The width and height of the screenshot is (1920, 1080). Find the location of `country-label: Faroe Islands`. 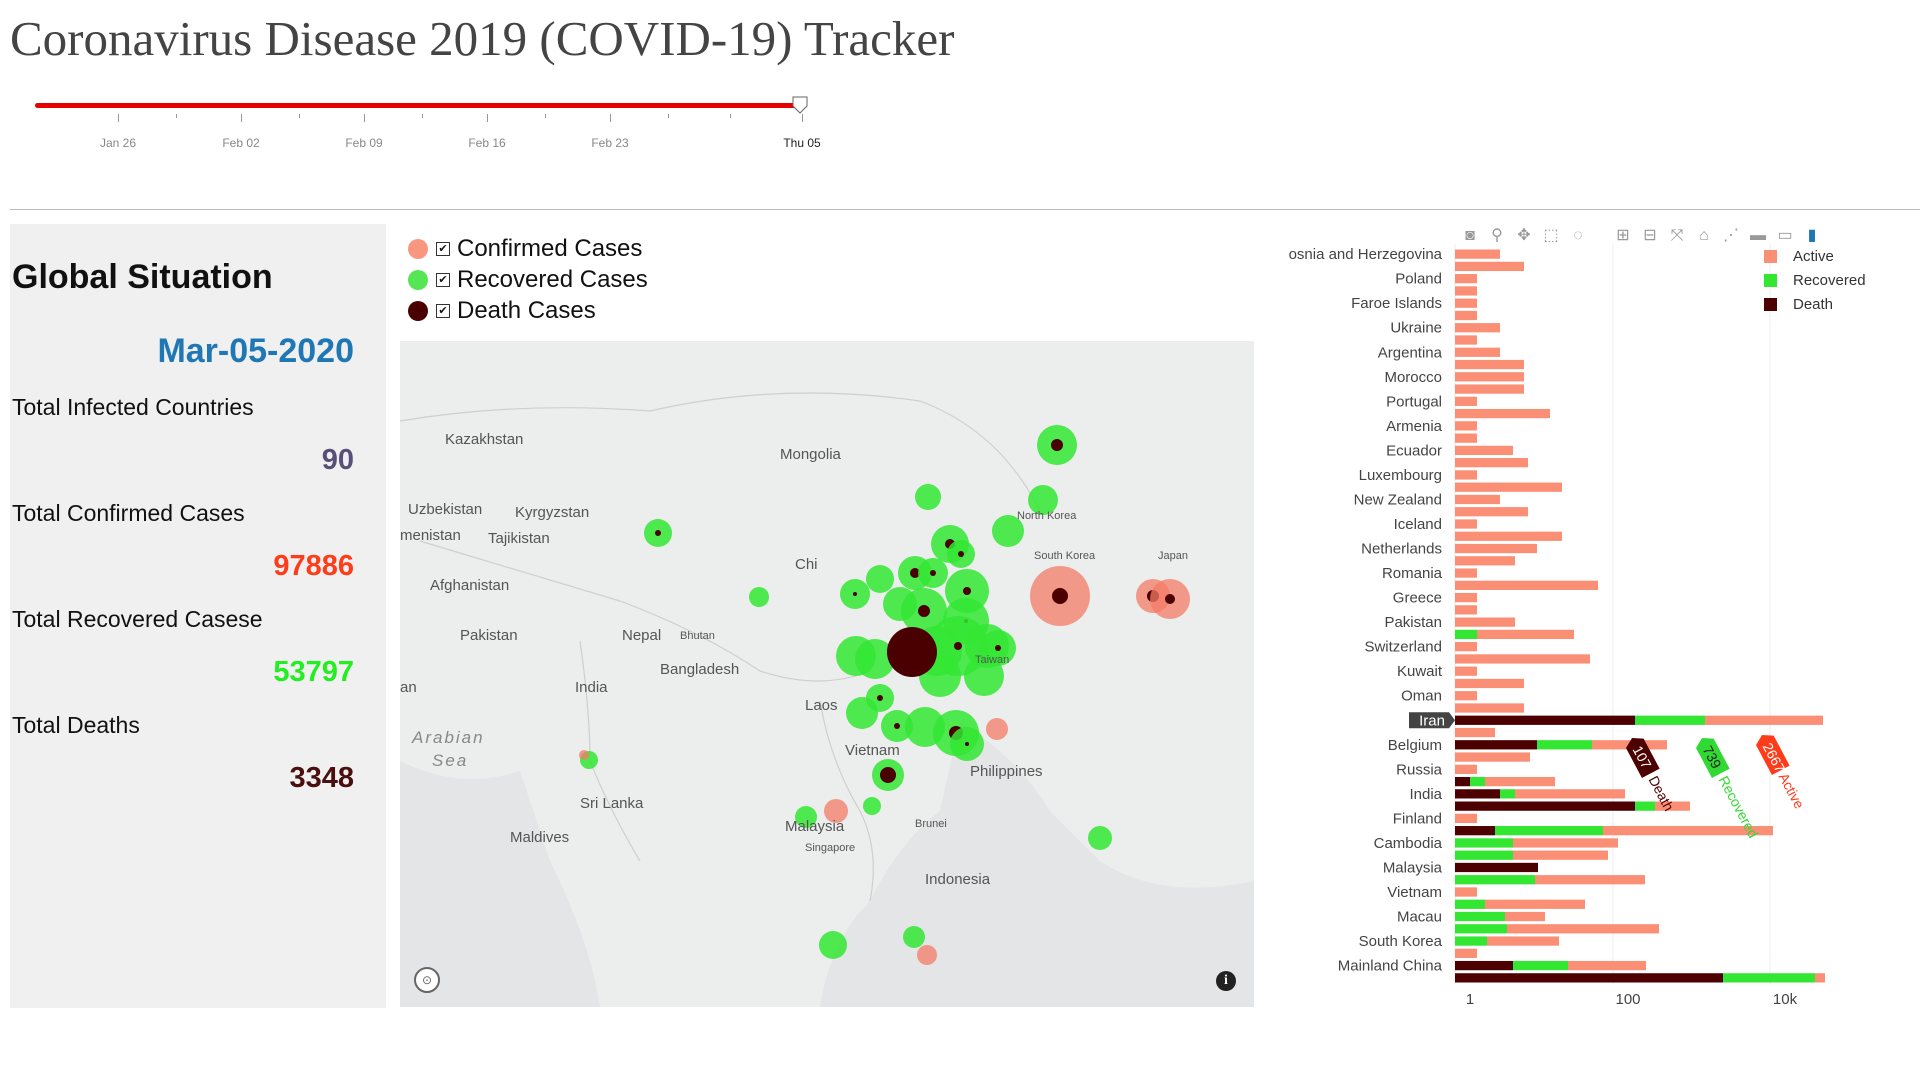

country-label: Faroe Islands is located at coordinates (1396, 303).